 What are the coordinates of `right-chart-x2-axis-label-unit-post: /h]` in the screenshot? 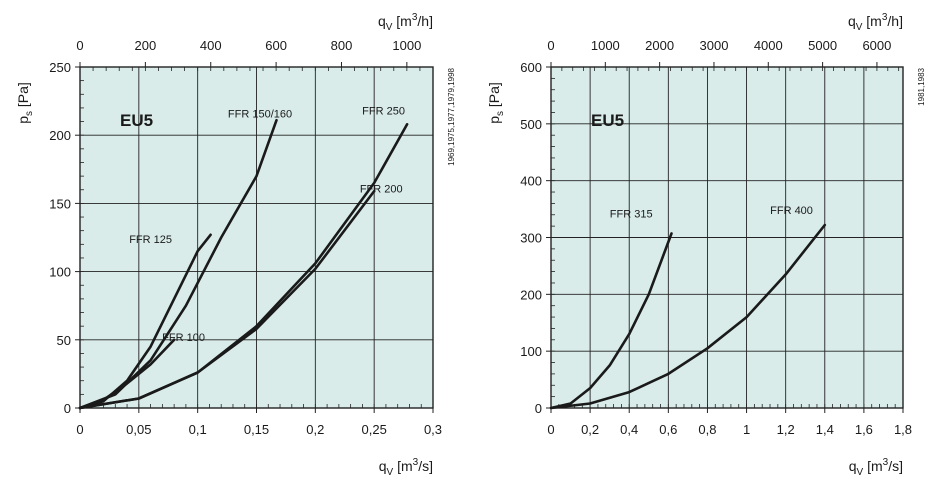 It's located at (895, 21).